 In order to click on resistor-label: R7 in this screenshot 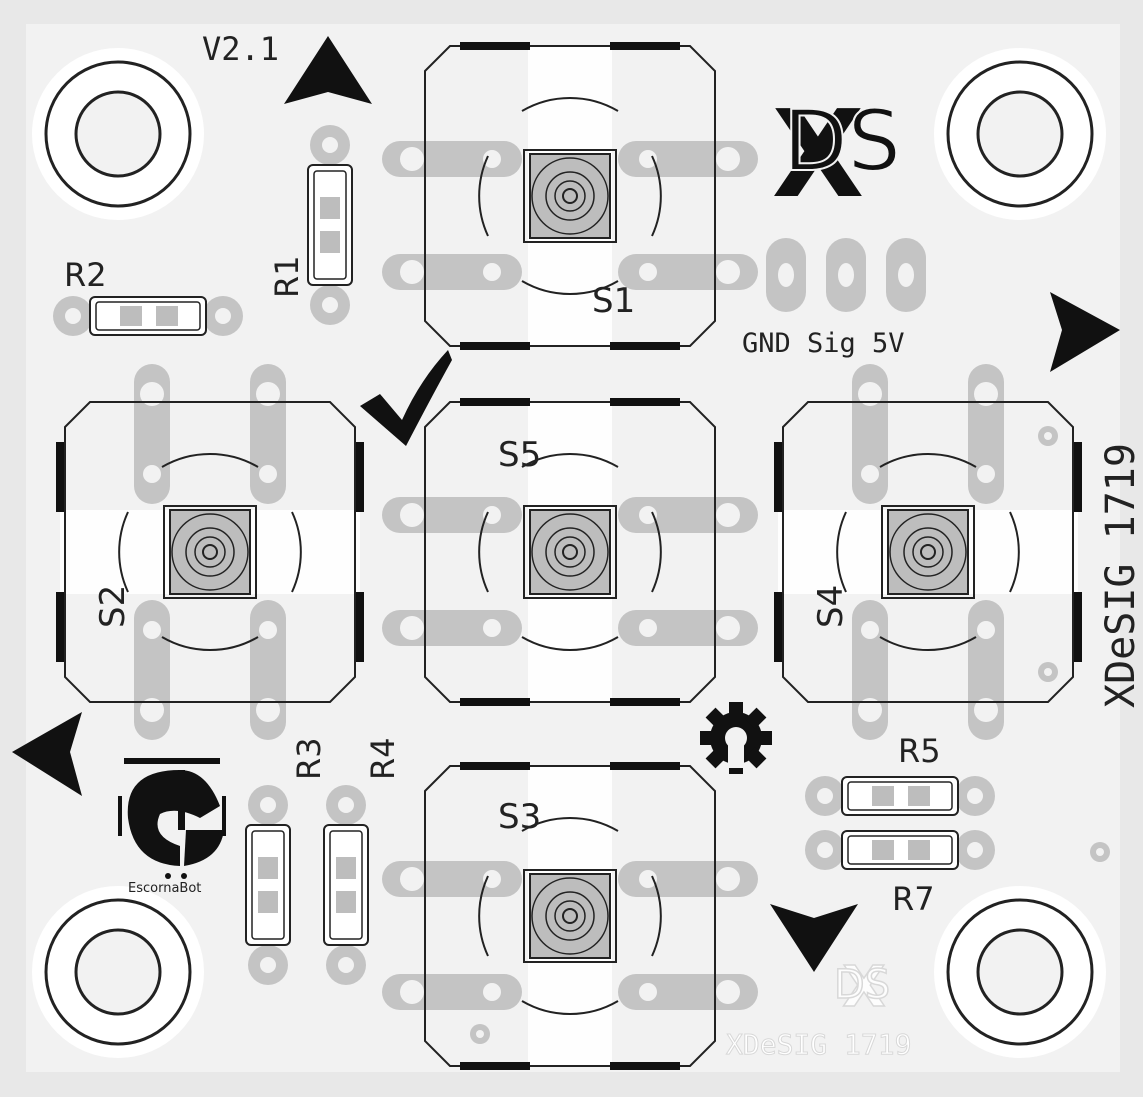, I will do `click(913, 899)`.